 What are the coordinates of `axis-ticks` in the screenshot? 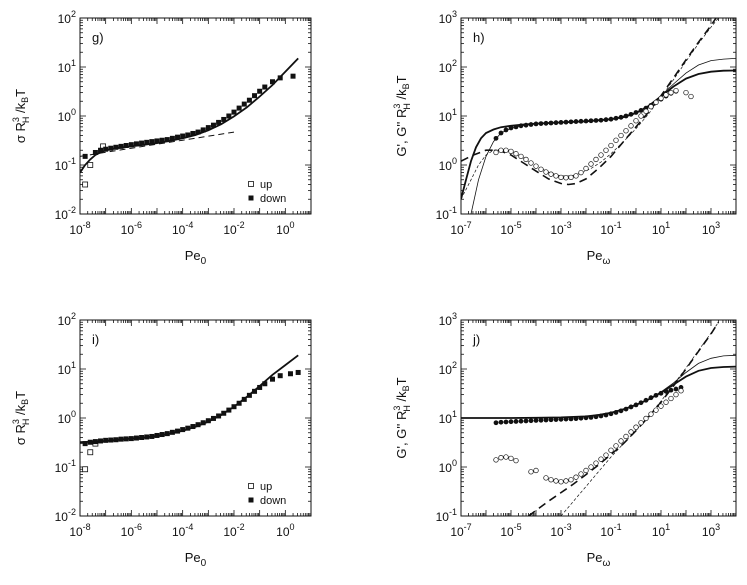 It's located at (195, 418).